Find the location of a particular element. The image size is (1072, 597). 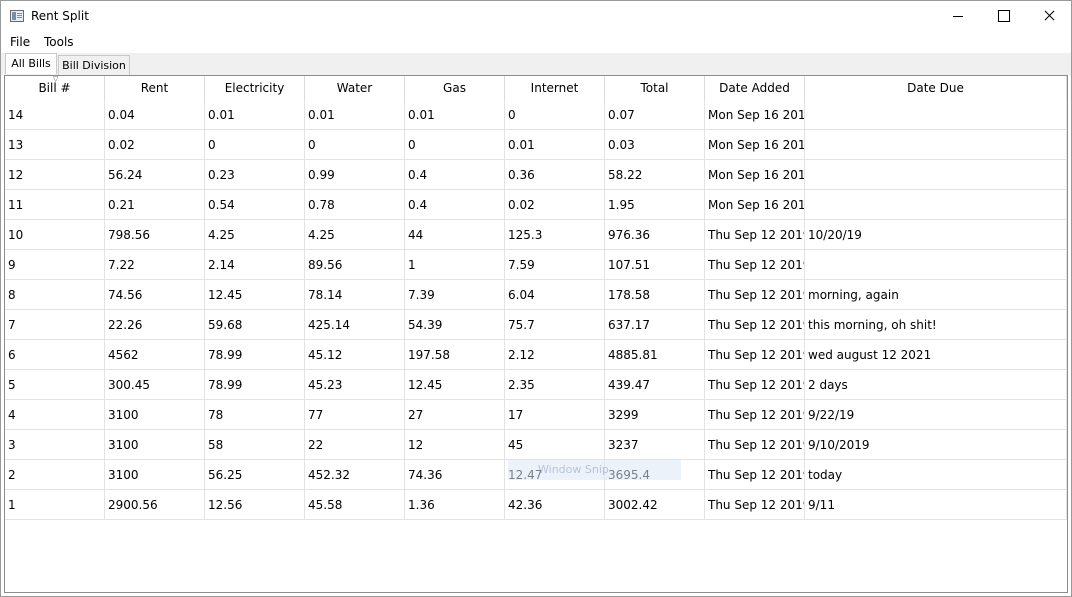

cell-gas: 74.36 is located at coordinates (455, 475).